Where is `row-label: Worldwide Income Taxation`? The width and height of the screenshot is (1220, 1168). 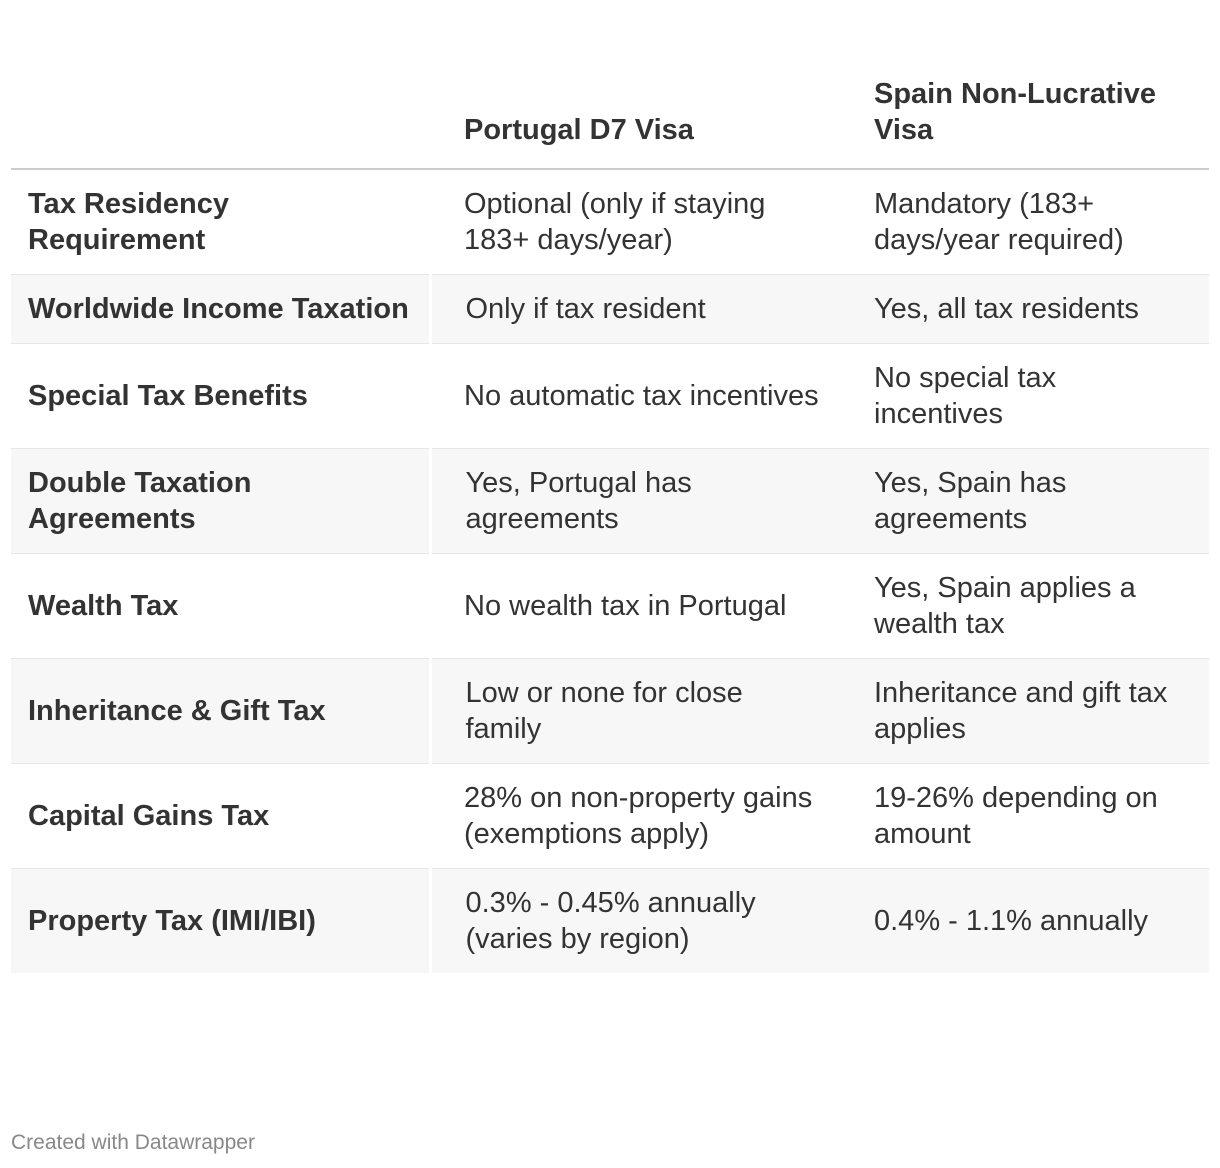
row-label: Worldwide Income Taxation is located at coordinates (221, 309).